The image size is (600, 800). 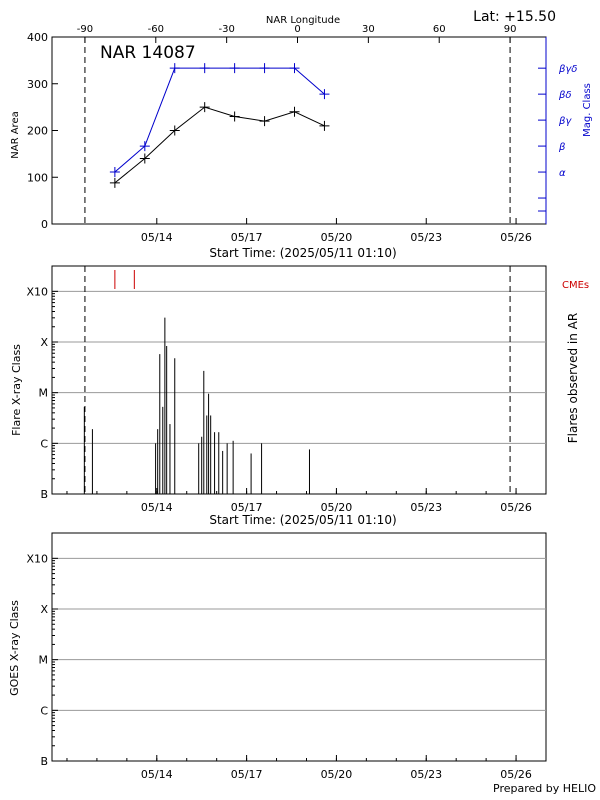 I want to click on area-x-tick-label: 05/23, so click(x=426, y=237).